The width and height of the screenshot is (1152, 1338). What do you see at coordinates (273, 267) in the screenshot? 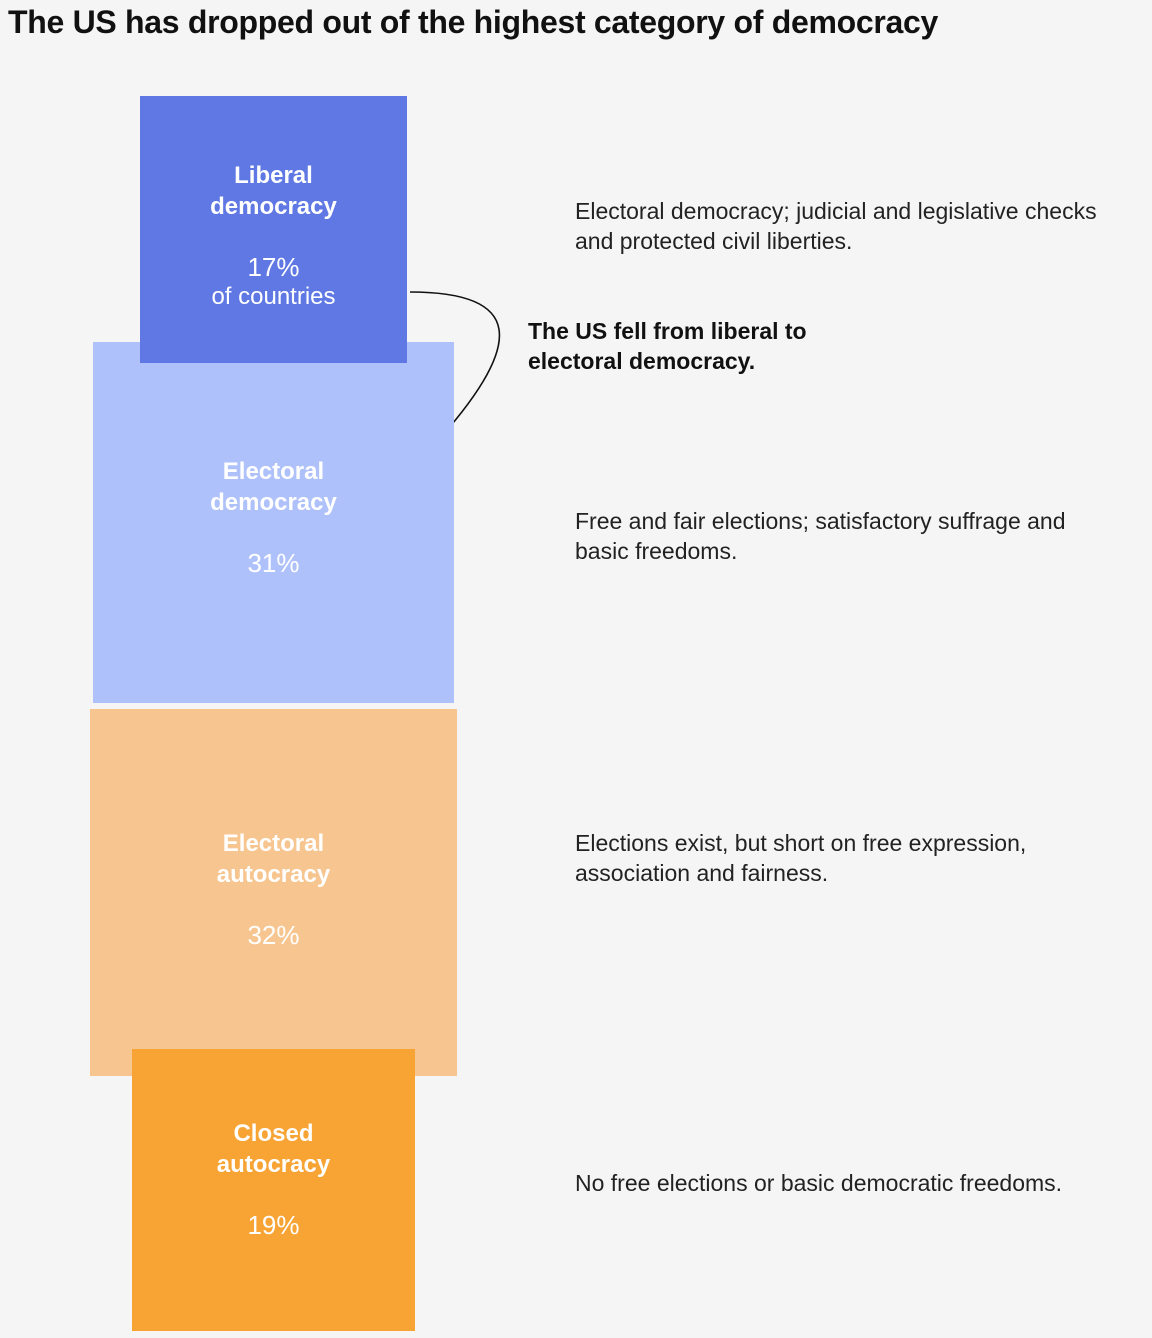
I see `category-value: 17%` at bounding box center [273, 267].